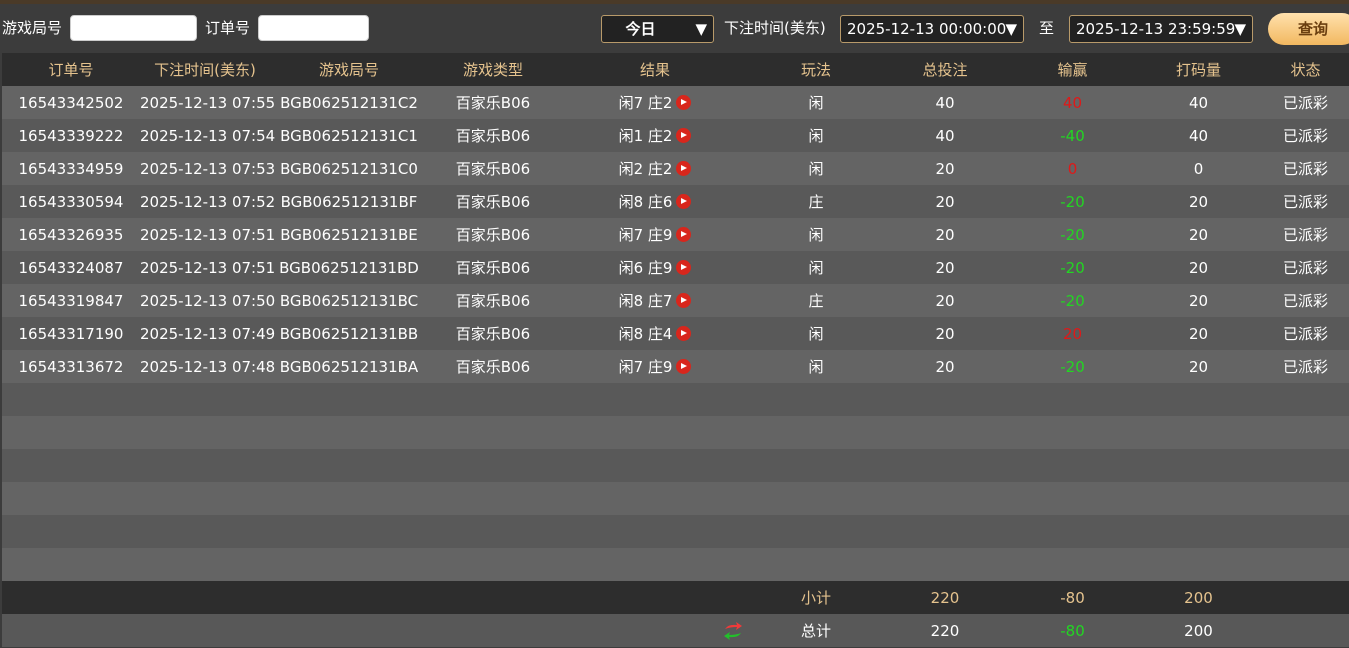 Image resolution: width=1349 pixels, height=648 pixels. I want to click on cell-text: 16543334959, so click(71, 168).